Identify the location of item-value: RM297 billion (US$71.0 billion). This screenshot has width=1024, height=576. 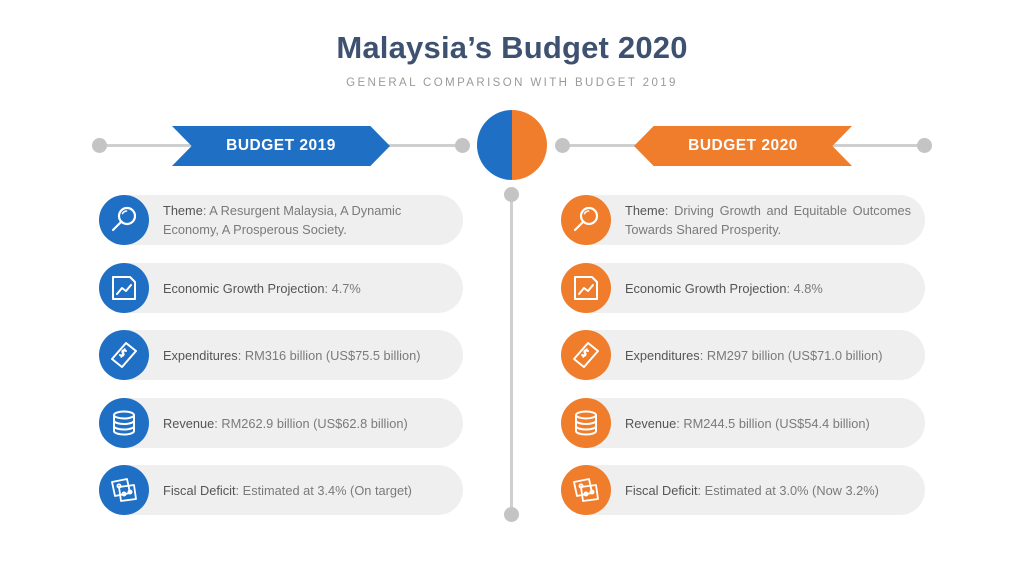
(794, 355).